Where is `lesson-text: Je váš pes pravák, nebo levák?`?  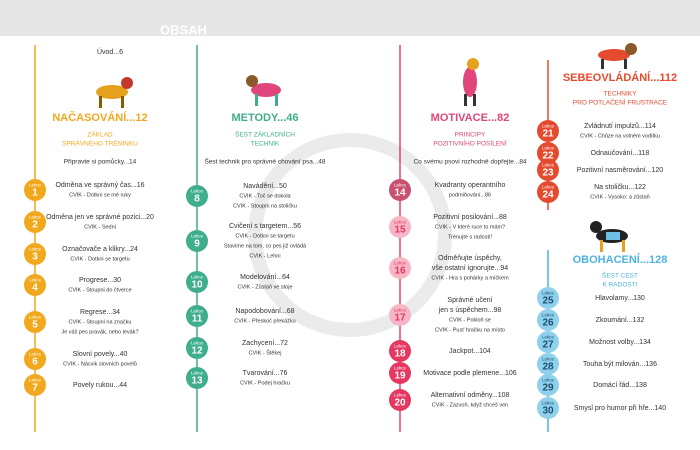
lesson-text: Je váš pes pravák, nebo levák? is located at coordinates (99, 332).